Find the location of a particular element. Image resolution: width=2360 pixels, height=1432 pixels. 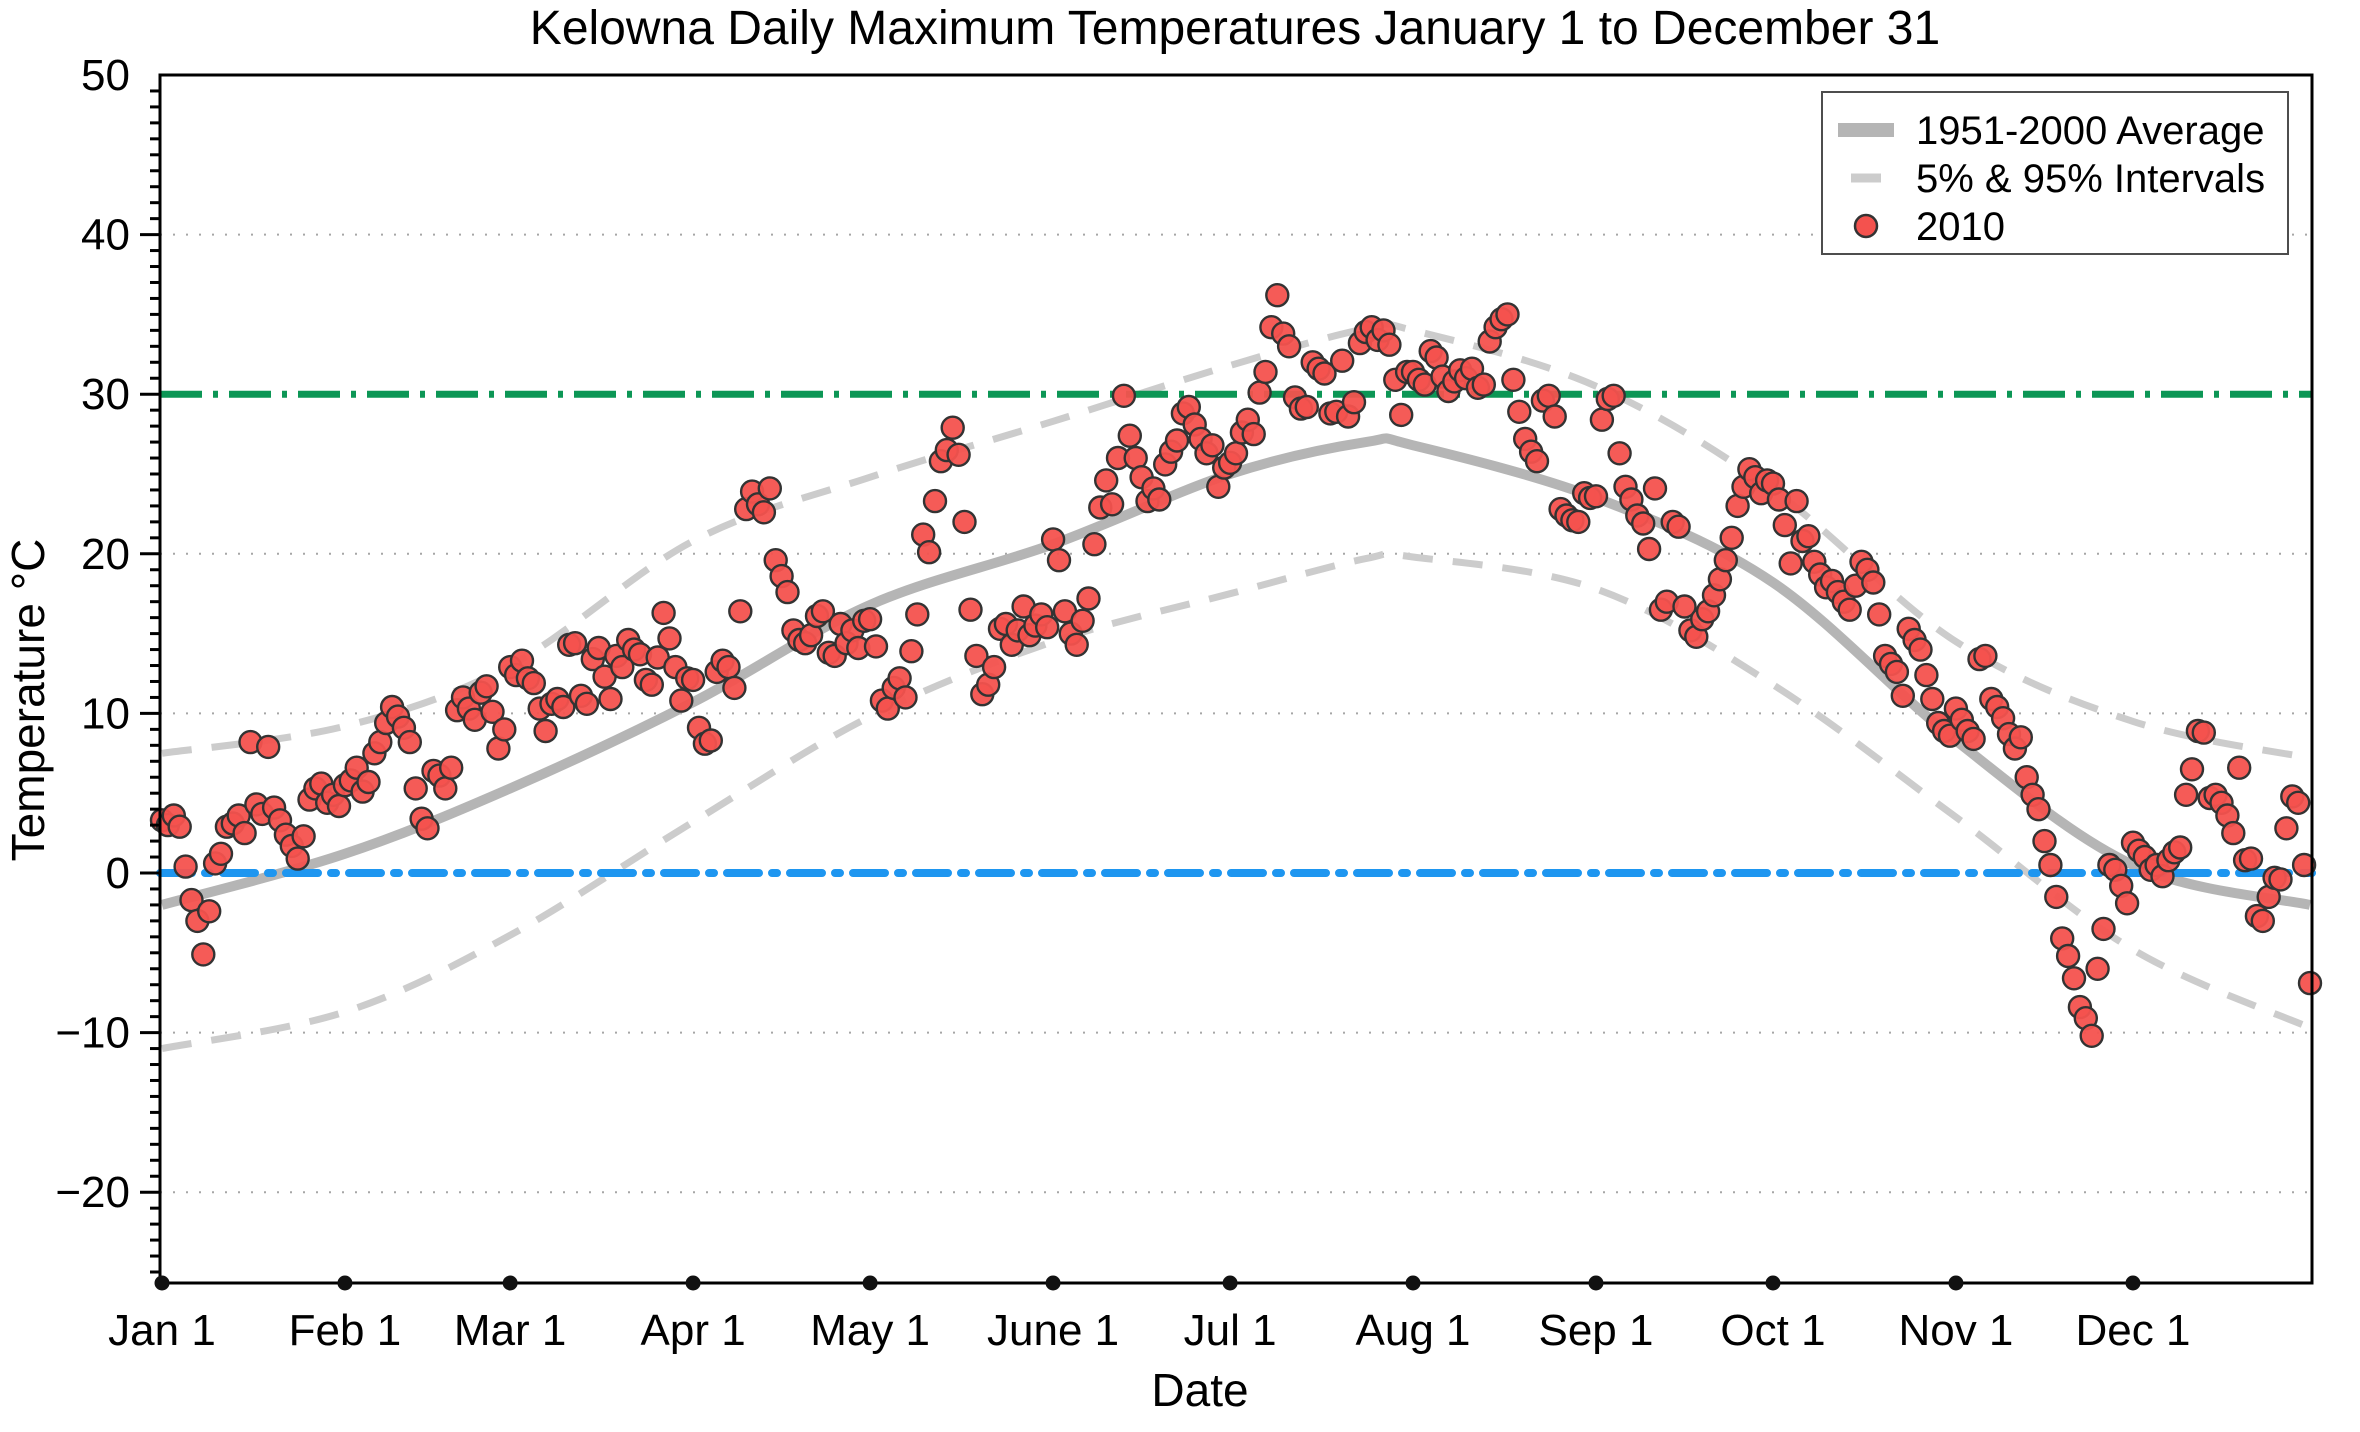

y-tick-label: 10 is located at coordinates (105, 713).